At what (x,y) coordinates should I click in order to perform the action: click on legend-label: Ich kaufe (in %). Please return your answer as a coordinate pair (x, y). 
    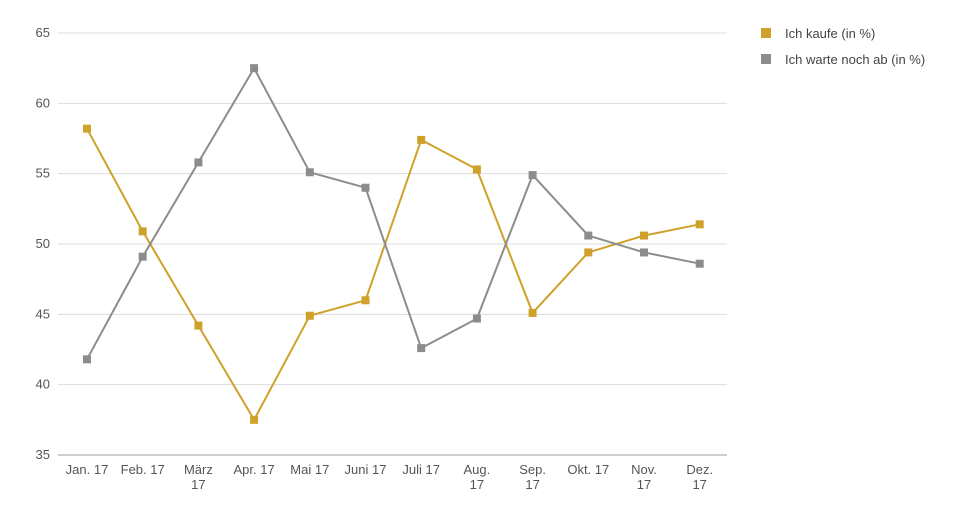
    Looking at the image, I should click on (830, 33).